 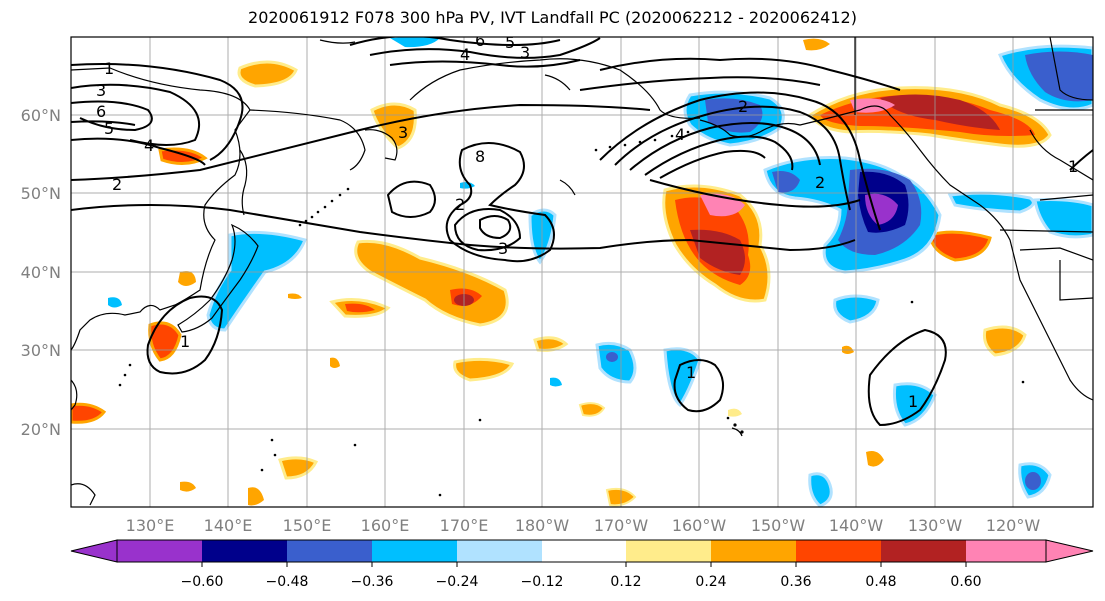 What do you see at coordinates (41, 115) in the screenshot?
I see `lat-label: 60°N` at bounding box center [41, 115].